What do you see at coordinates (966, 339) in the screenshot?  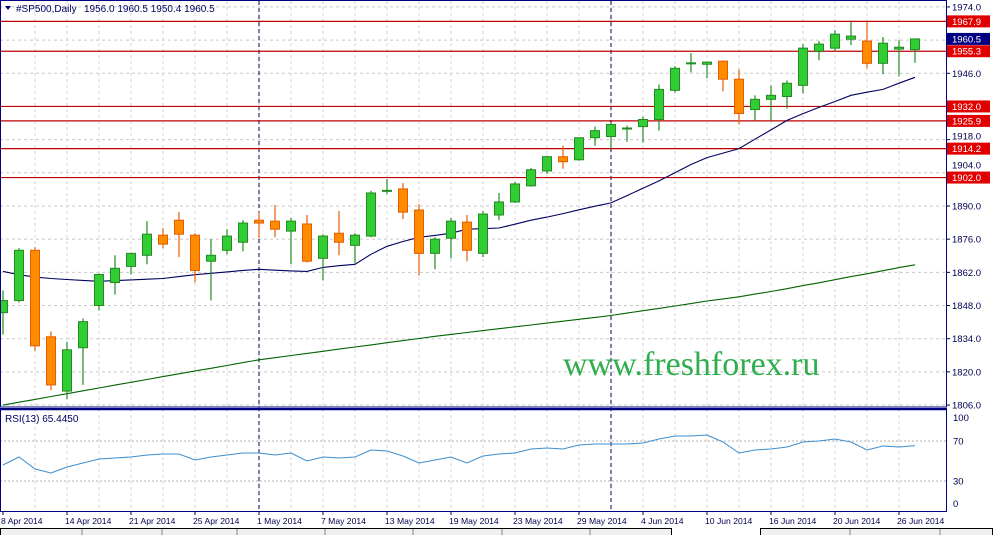 I see `price-tick-label: 1834.0` at bounding box center [966, 339].